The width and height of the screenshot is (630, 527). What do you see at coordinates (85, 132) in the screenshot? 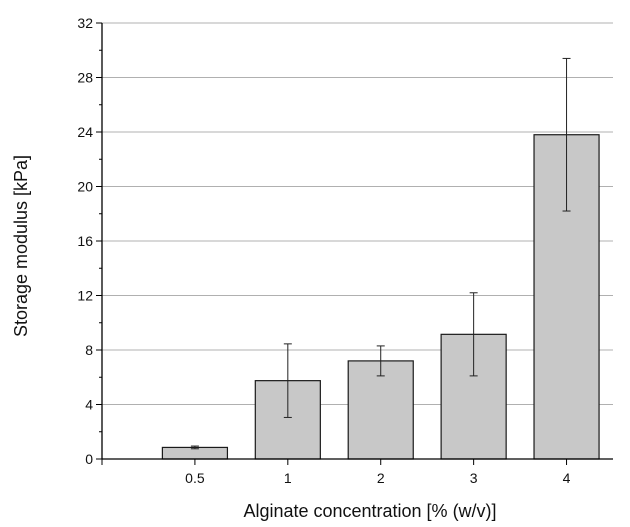
I see `y-tick-label: 24` at bounding box center [85, 132].